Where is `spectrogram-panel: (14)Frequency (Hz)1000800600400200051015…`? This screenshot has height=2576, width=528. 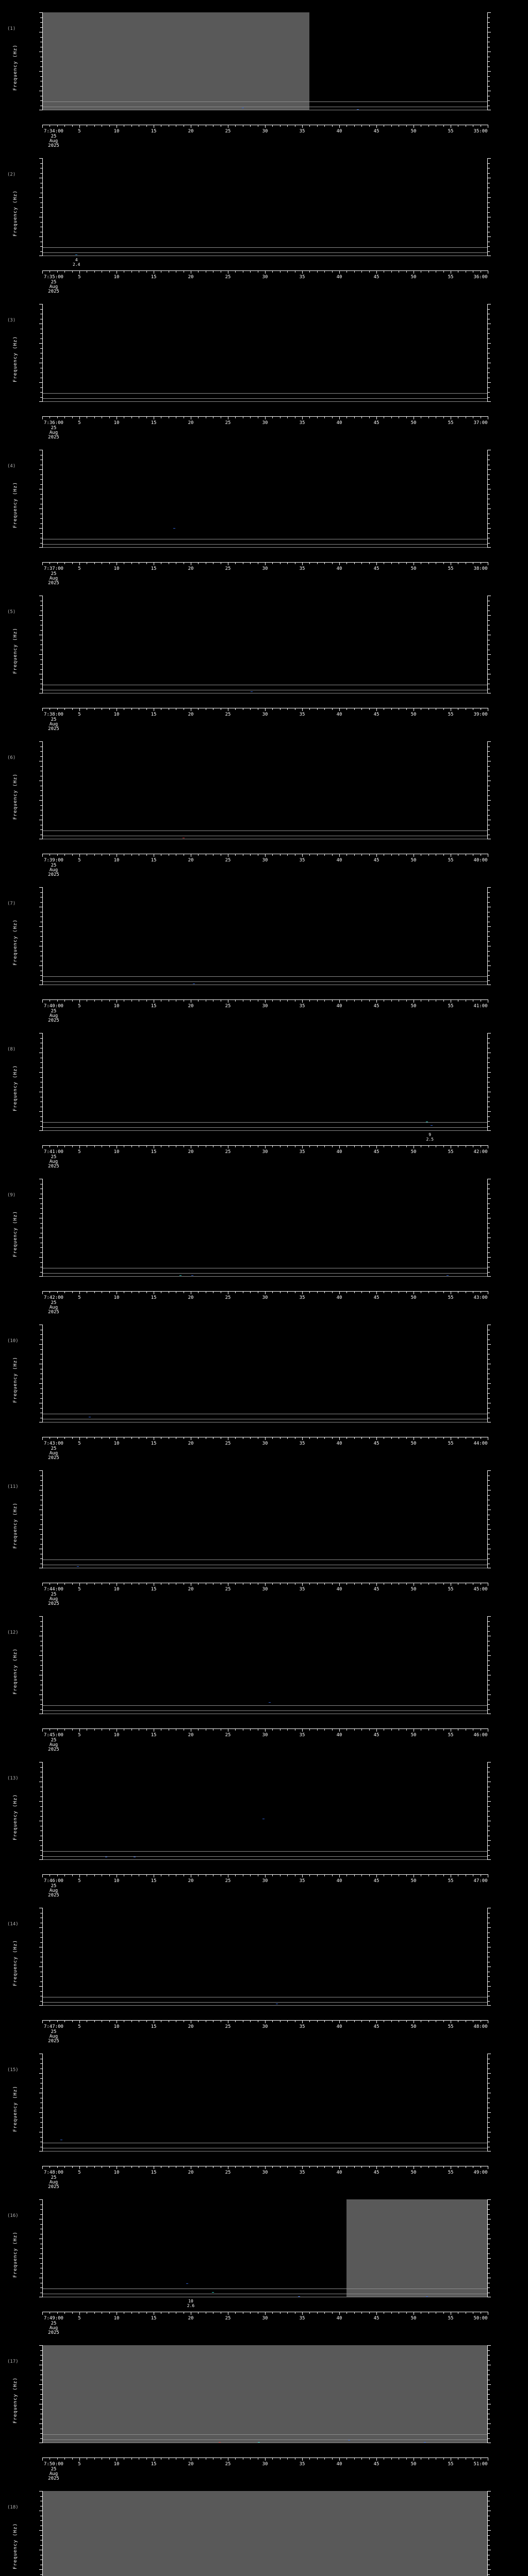
spectrogram-panel: (14)Frequency (Hz)1000800600400200051015… is located at coordinates (264, 1973).